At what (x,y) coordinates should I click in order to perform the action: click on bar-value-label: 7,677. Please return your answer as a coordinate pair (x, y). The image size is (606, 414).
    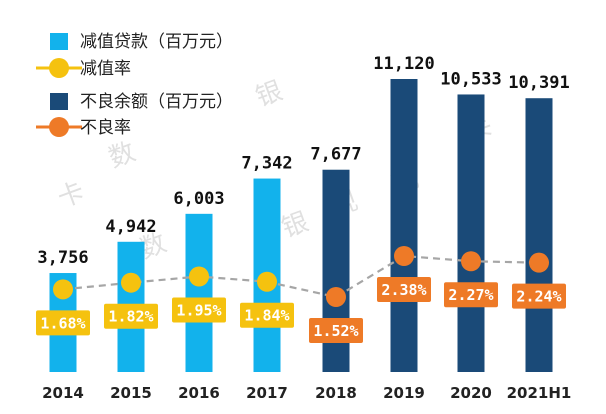
    Looking at the image, I should click on (335, 155).